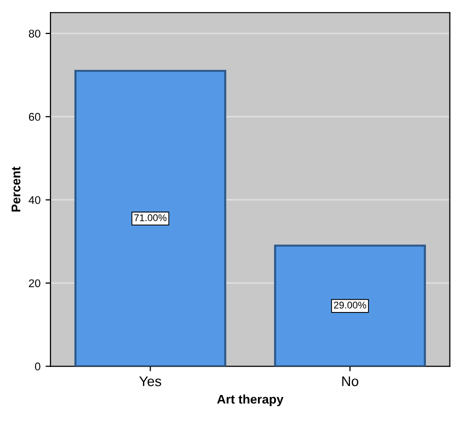 This screenshot has height=421, width=459. I want to click on x-tick-label: No, so click(350, 381).